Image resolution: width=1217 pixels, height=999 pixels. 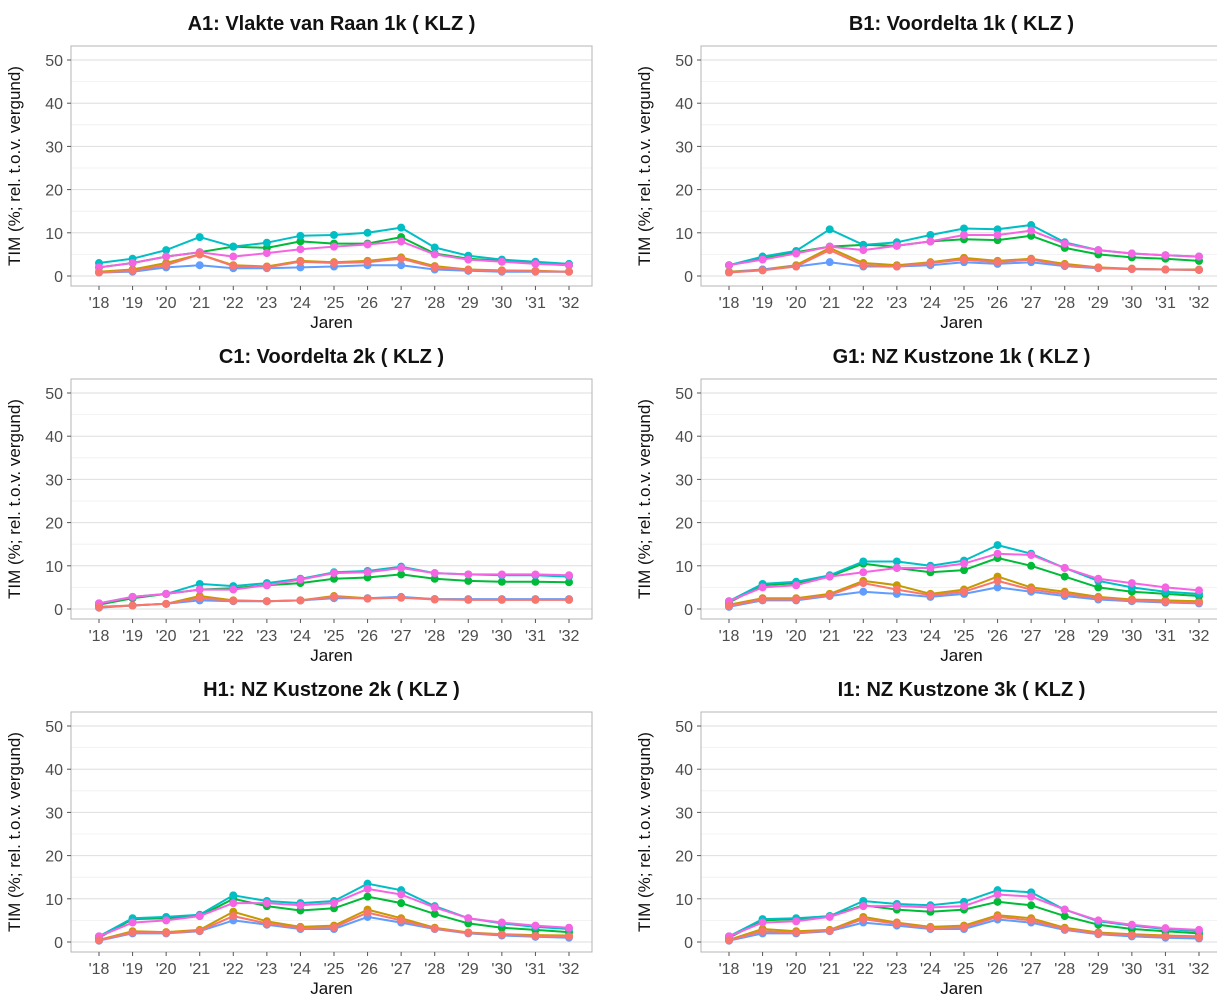 What do you see at coordinates (729, 303) in the screenshot?
I see `x-tick-label: '18` at bounding box center [729, 303].